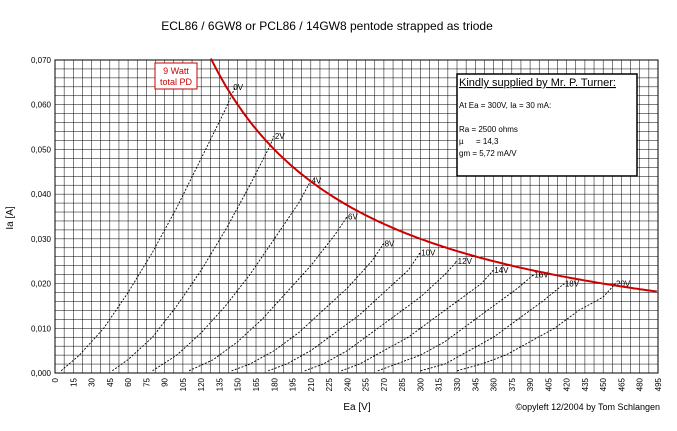 The height and width of the screenshot is (431, 677). What do you see at coordinates (41, 328) in the screenshot?
I see `y-tick-label: 0,010` at bounding box center [41, 328].